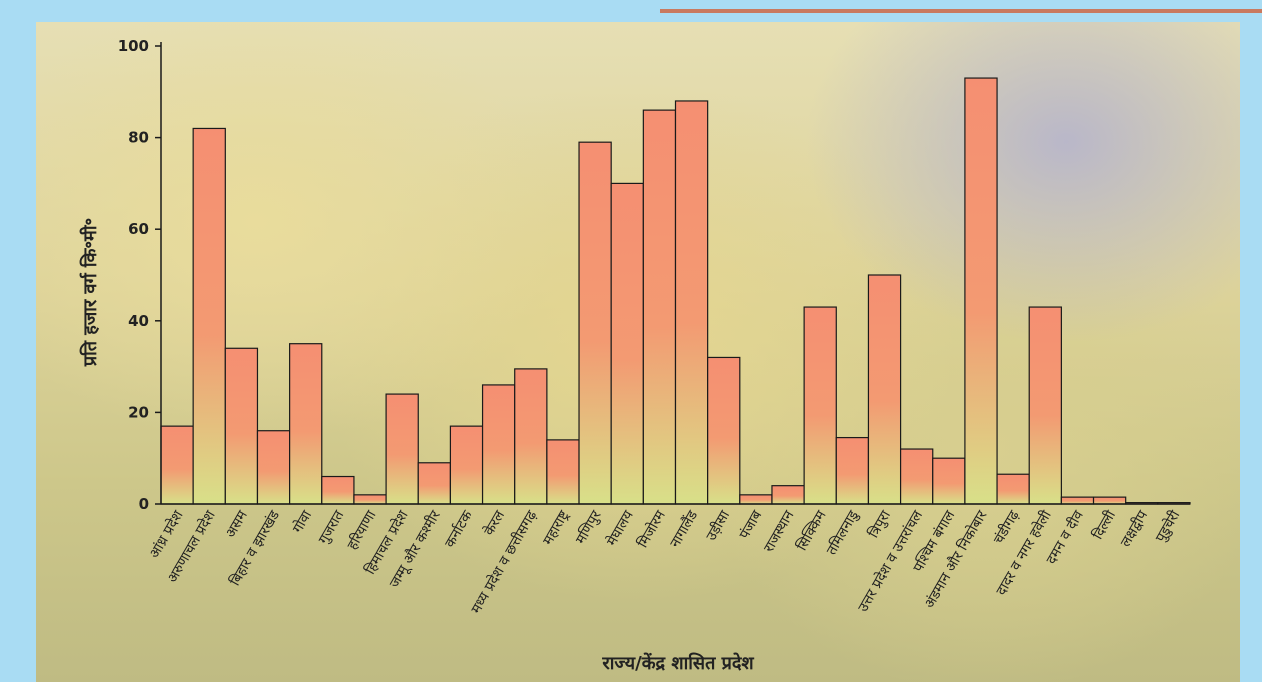  I want to click on x-category-label: कर्नाटक, so click(458, 528).